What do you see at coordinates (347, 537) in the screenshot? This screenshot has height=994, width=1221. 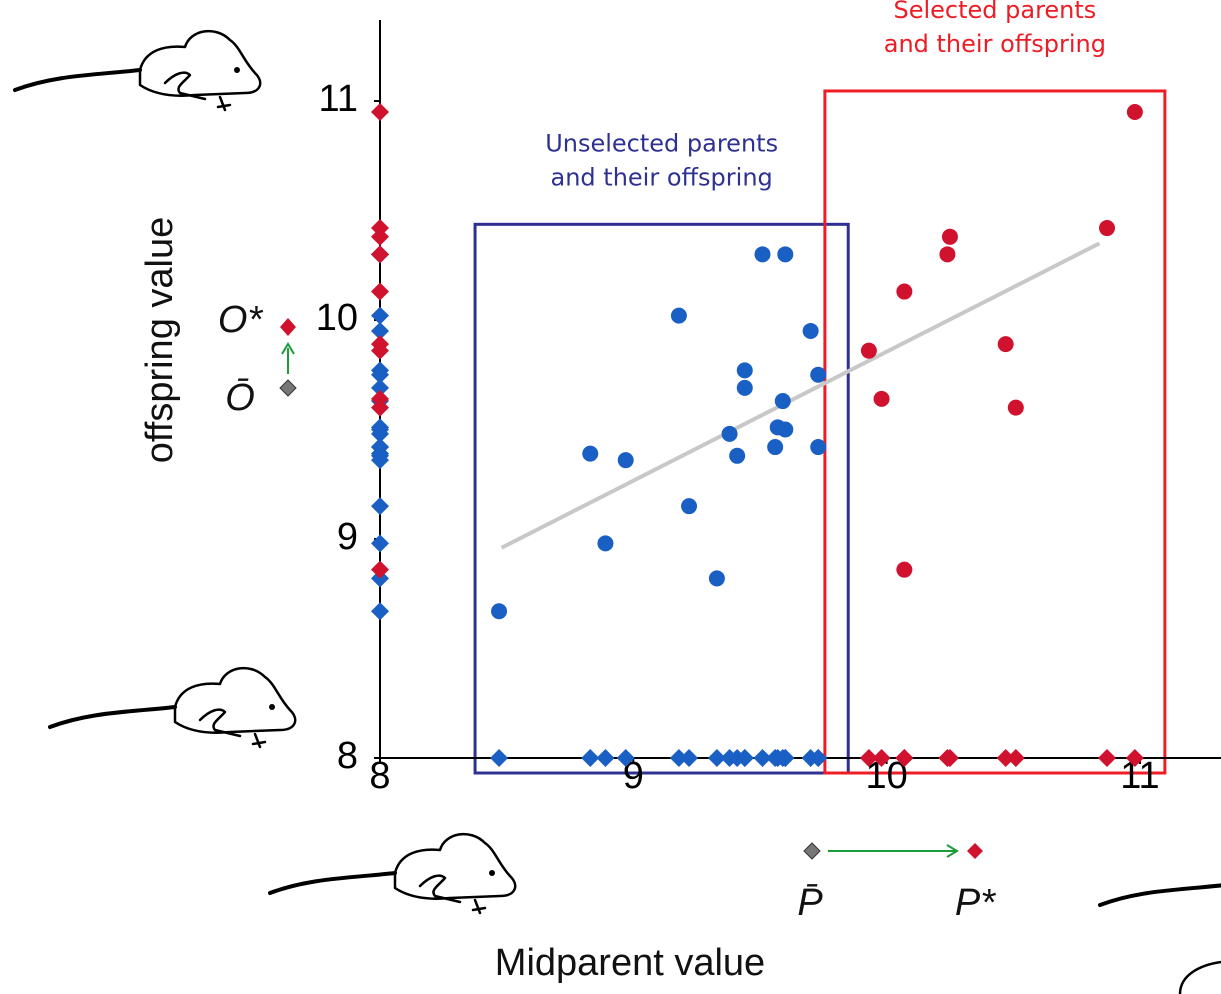 I see `y-tick-label: 9` at bounding box center [347, 537].